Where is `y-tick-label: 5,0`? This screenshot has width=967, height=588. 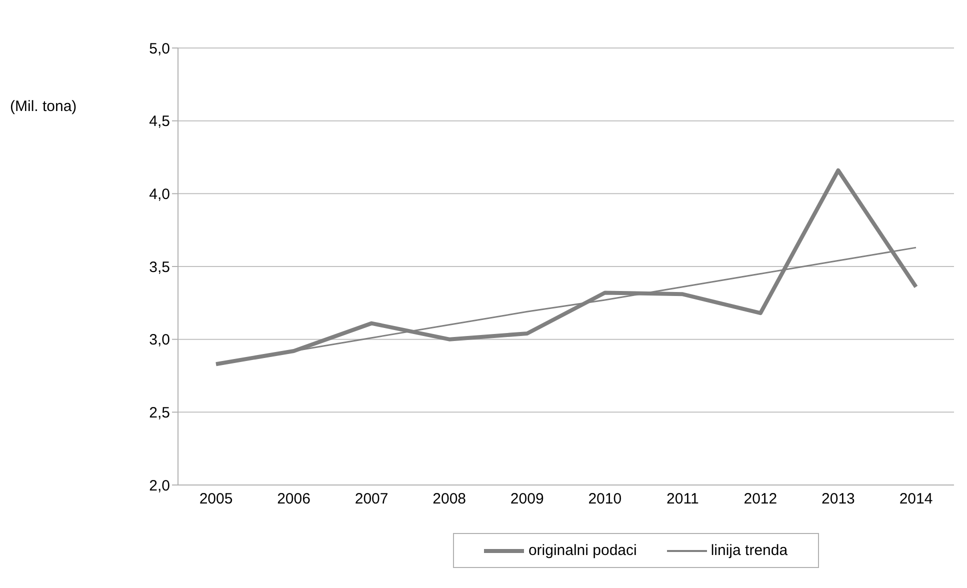
y-tick-label: 5,0 is located at coordinates (159, 49).